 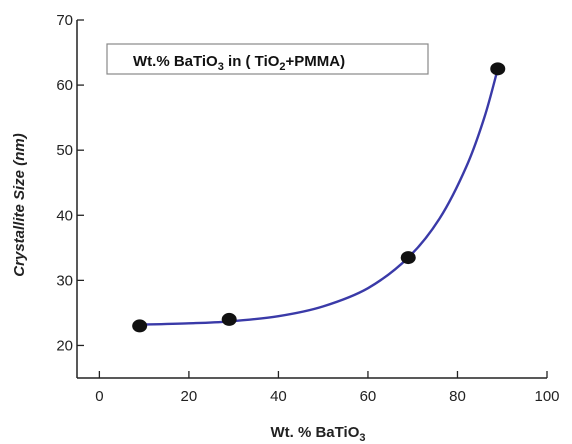 I want to click on x-tick-label: 60, so click(x=368, y=396).